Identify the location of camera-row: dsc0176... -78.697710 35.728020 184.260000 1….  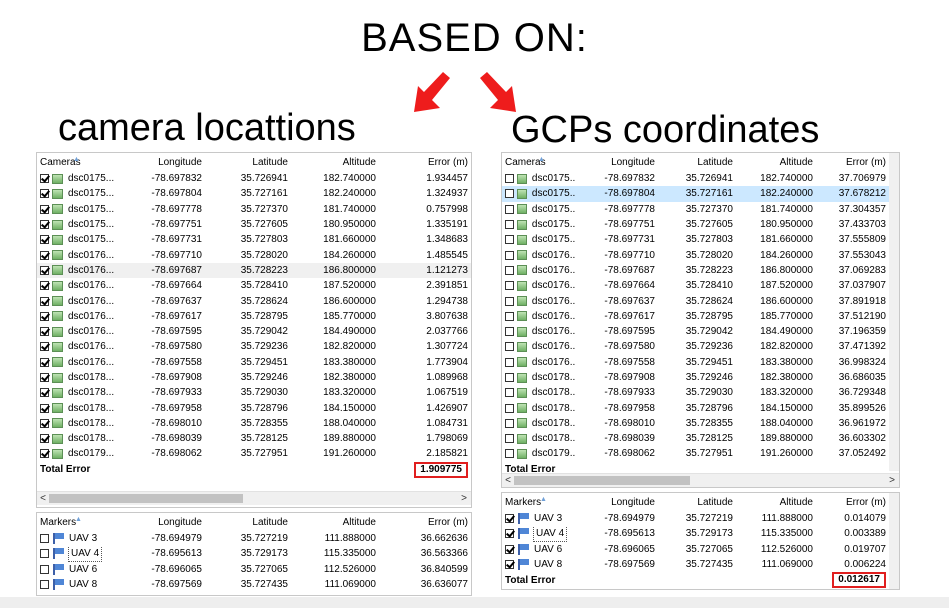
(254, 254).